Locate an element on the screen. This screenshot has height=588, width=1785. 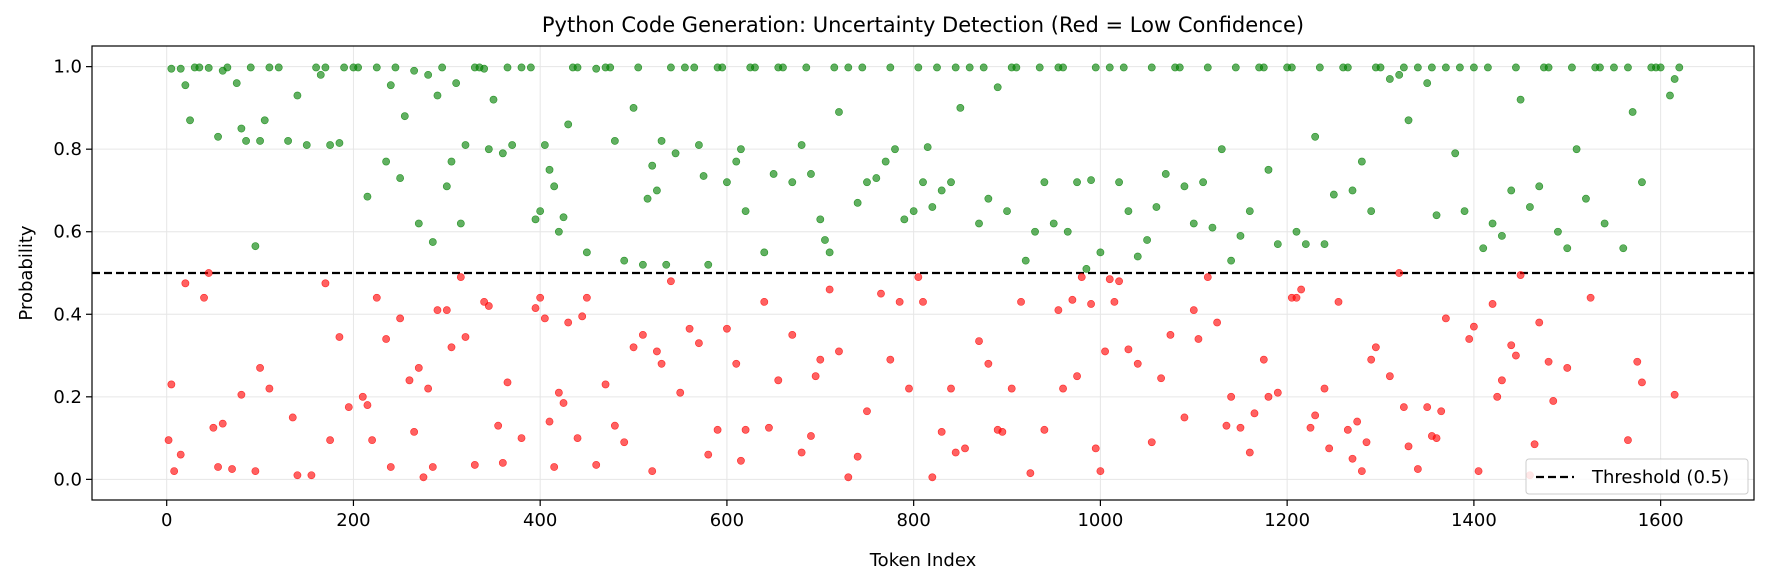
x-axis-ticks: 0 200 400 600 800 1000 1200 1400 1600 is located at coordinates (922, 515).